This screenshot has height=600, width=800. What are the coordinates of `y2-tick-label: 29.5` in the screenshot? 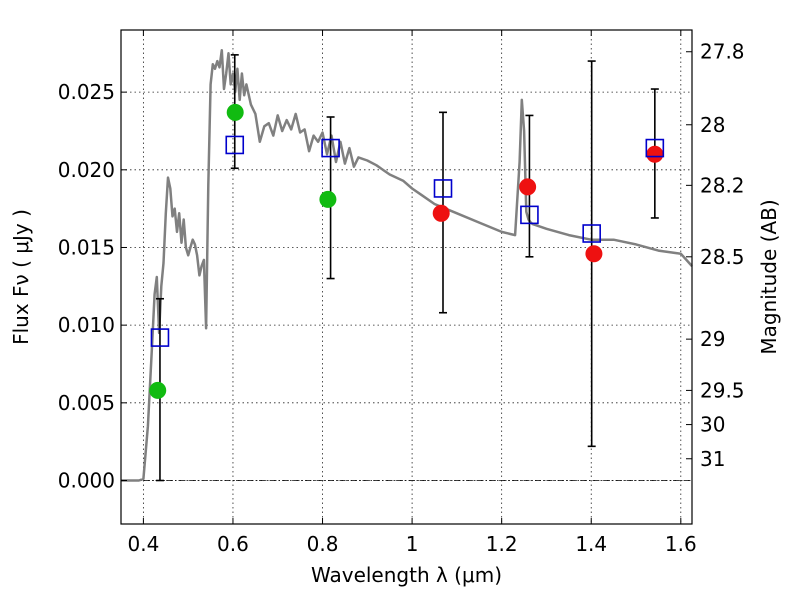 It's located at (722, 390).